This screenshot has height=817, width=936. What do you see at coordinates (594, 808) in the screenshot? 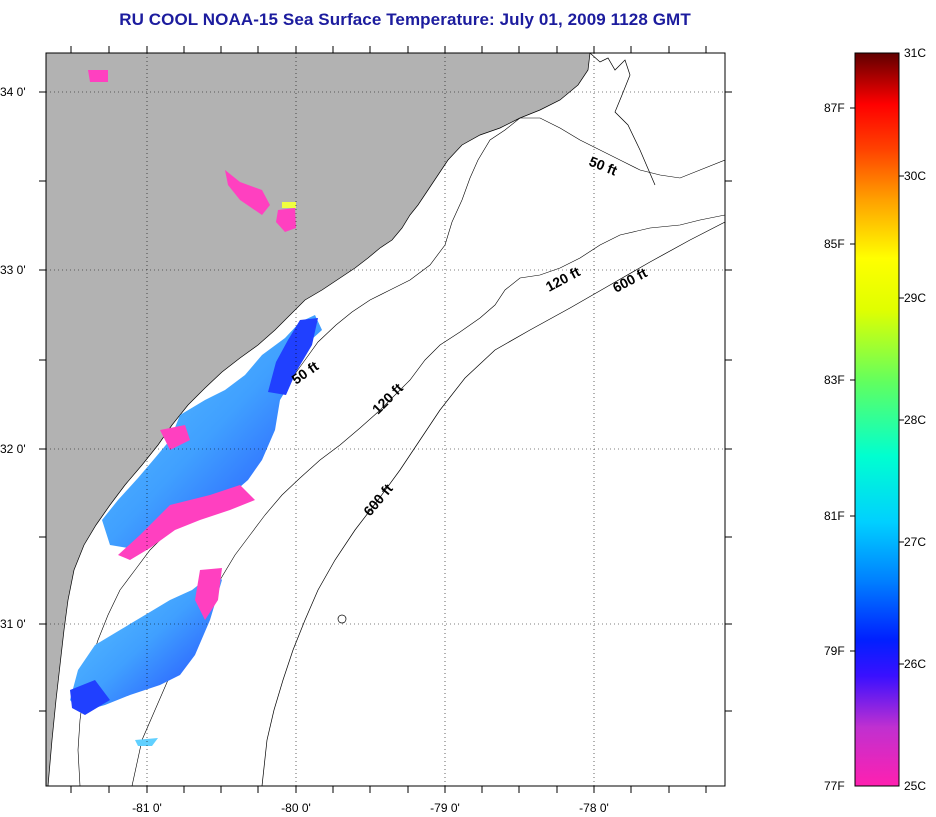
I see `lon-label: -78 0'` at bounding box center [594, 808].